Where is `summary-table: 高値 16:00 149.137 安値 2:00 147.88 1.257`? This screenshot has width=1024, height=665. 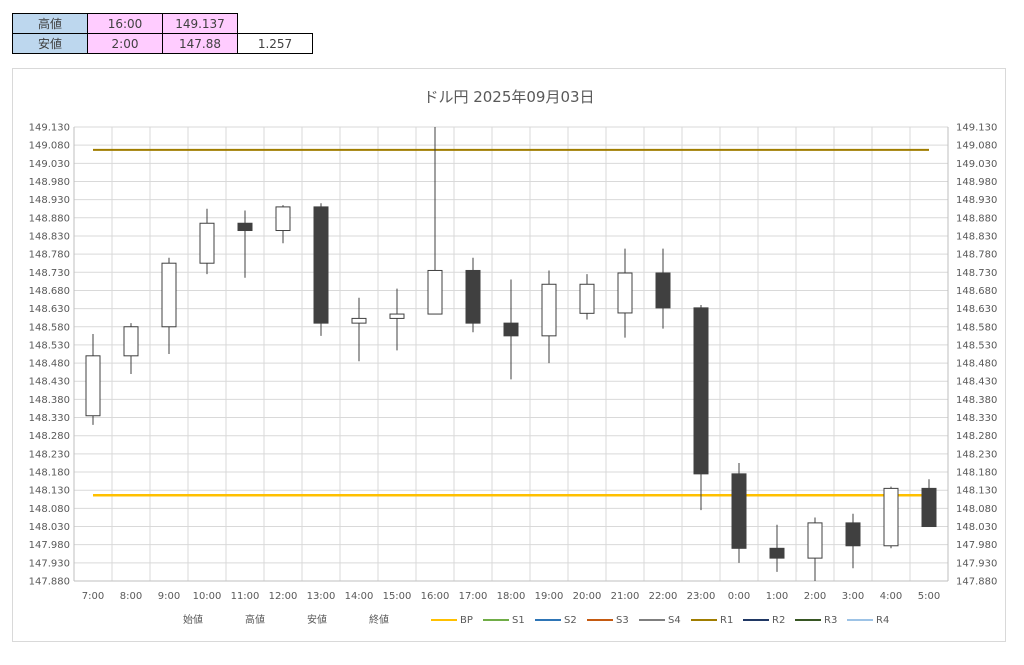 summary-table: 高値 16:00 149.137 安値 2:00 147.88 1.257 is located at coordinates (162, 33).